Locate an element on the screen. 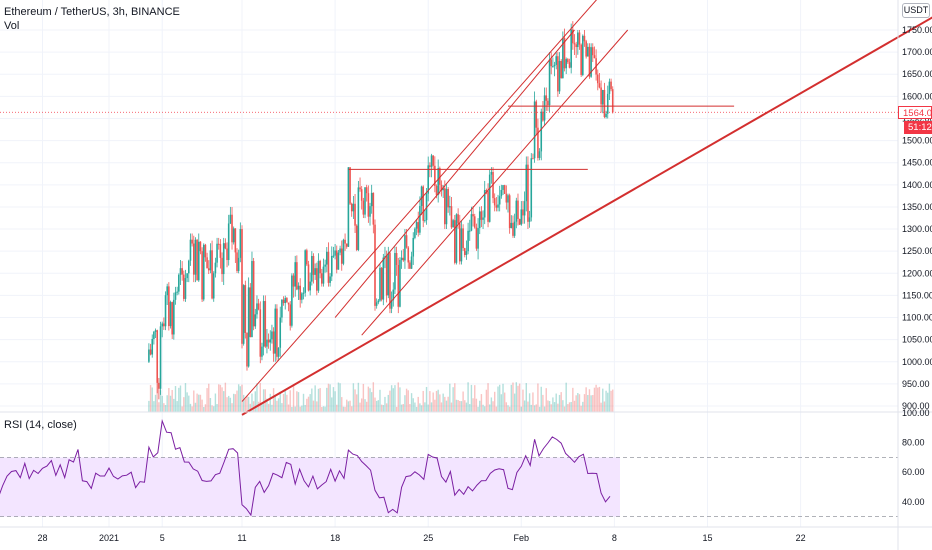 The width and height of the screenshot is (932, 550). price-tick-label: 1650.00 is located at coordinates (917, 74).